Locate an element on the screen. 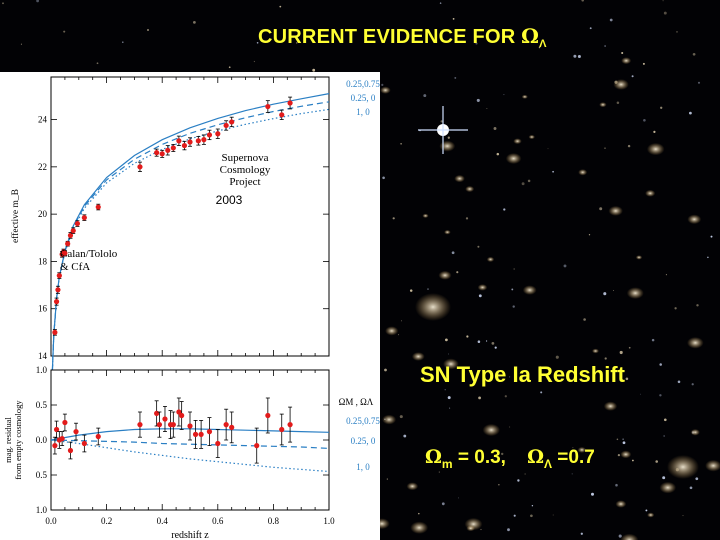  residual-y-axis-label-line2: from empty cosmology is located at coordinates (18, 440).